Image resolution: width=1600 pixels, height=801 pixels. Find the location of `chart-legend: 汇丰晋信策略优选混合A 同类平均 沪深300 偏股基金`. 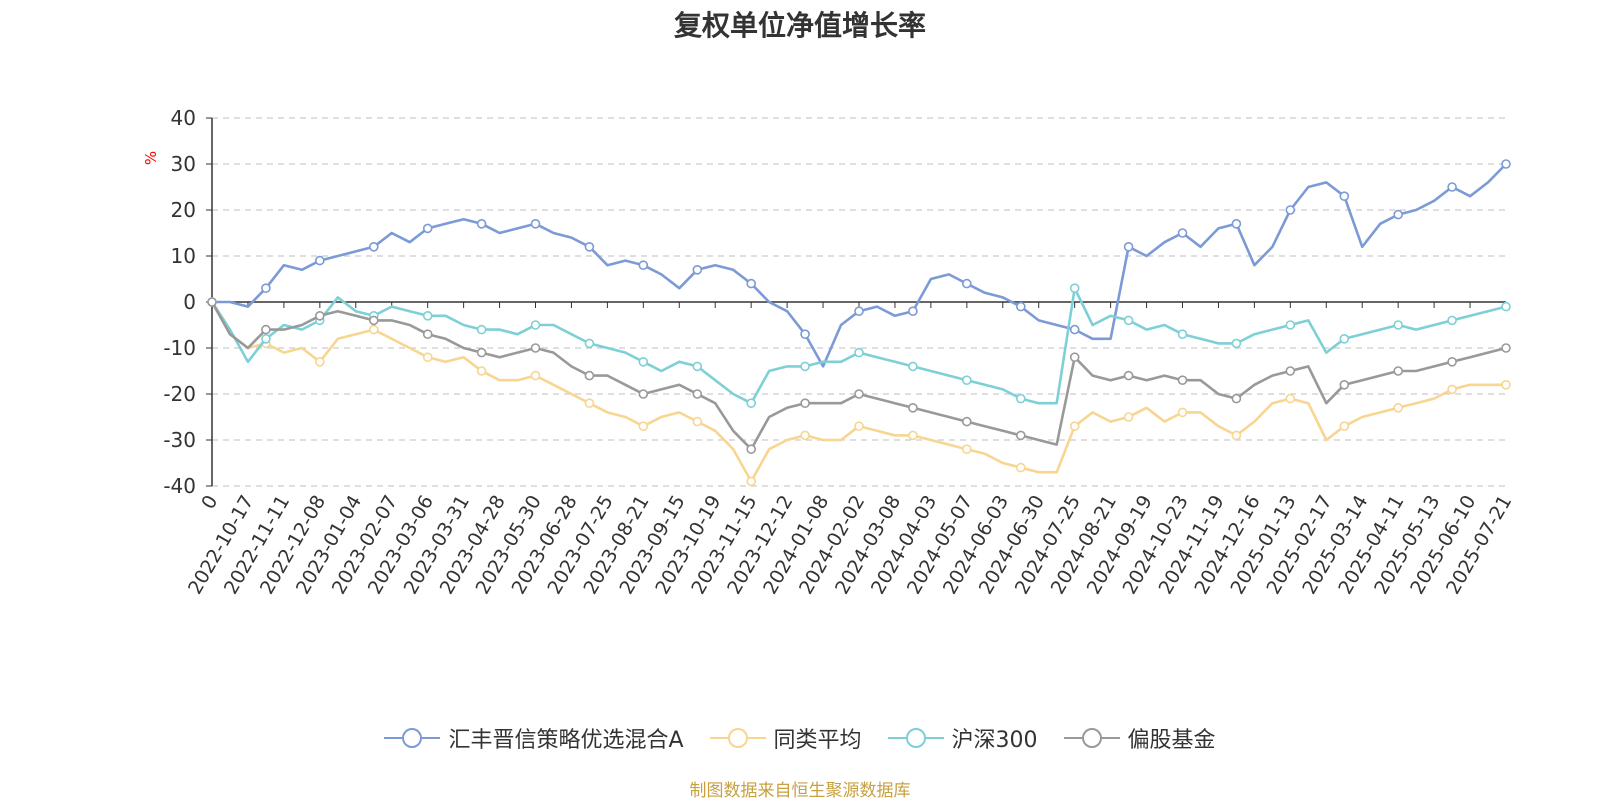

chart-legend: 汇丰晋信策略优选混合A 同类平均 沪深300 偏股基金 is located at coordinates (800, 738).